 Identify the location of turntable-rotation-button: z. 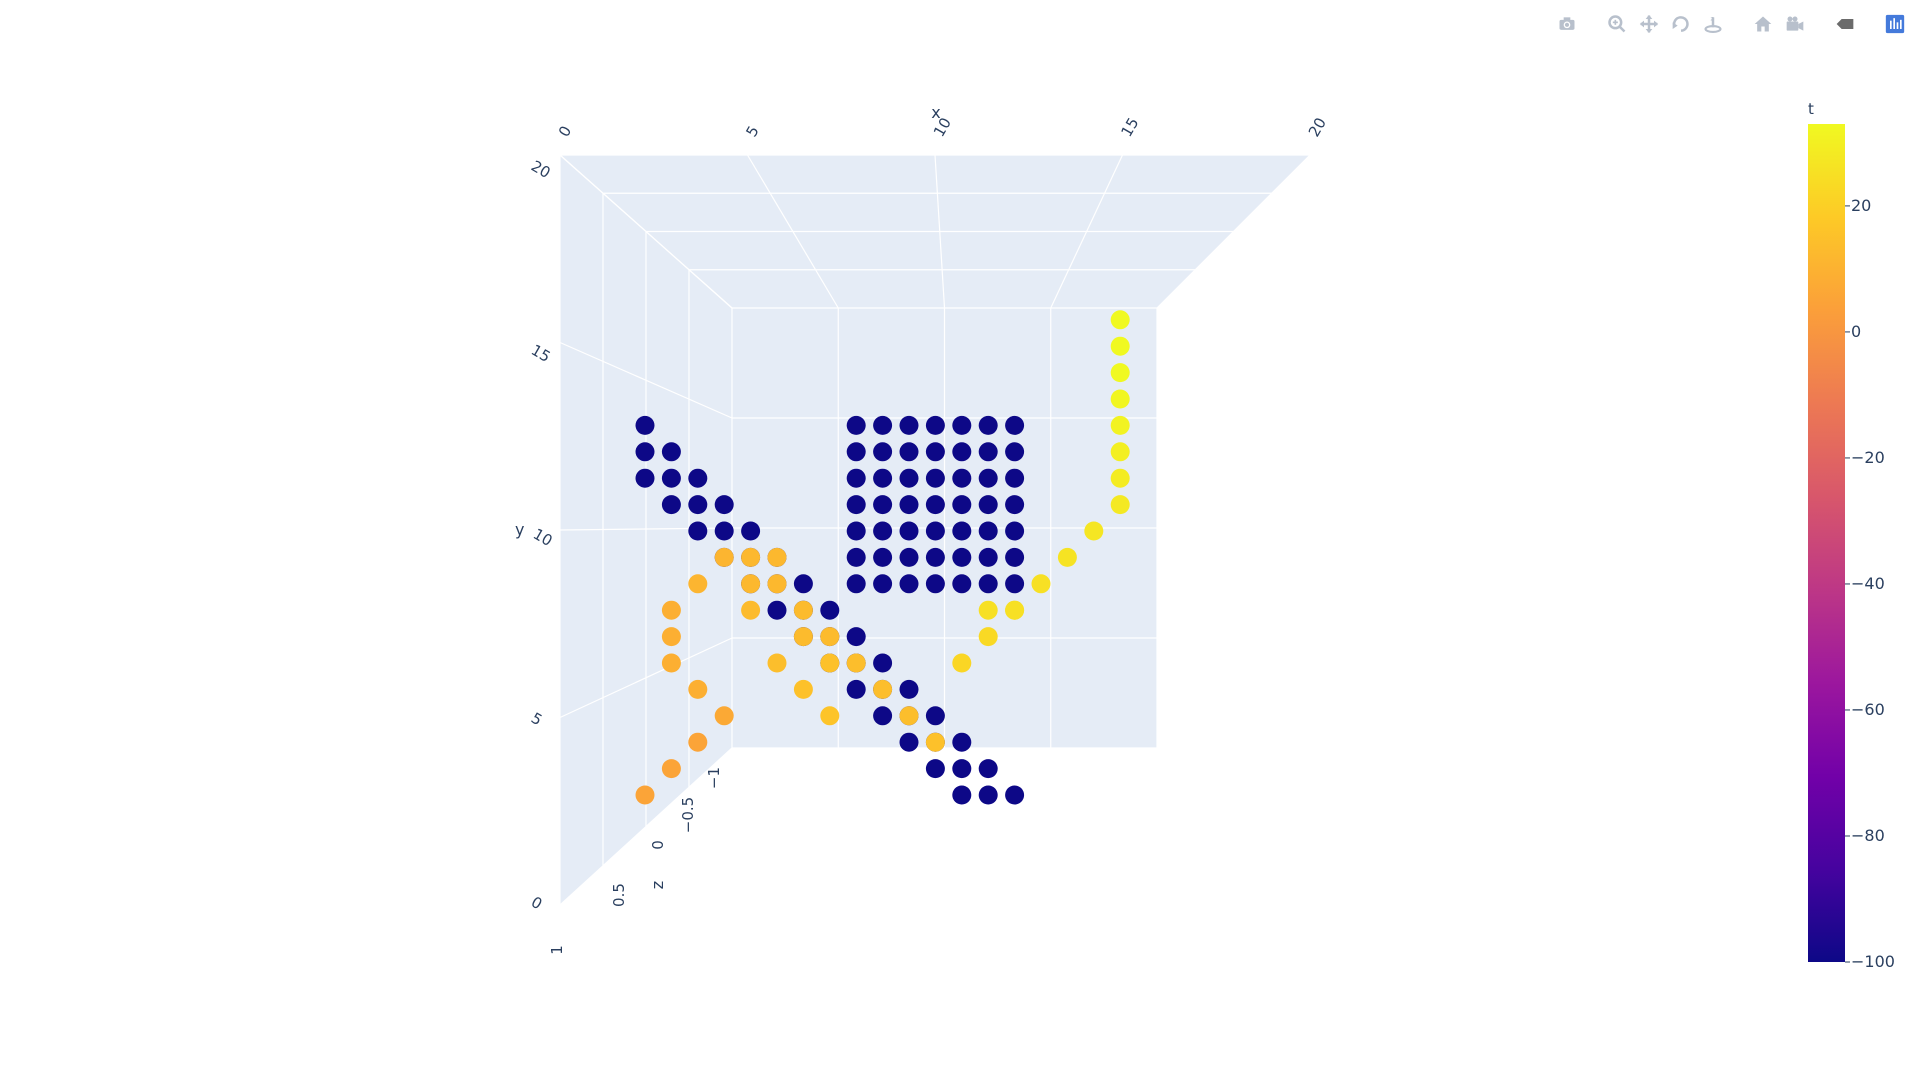
(1713, 24).